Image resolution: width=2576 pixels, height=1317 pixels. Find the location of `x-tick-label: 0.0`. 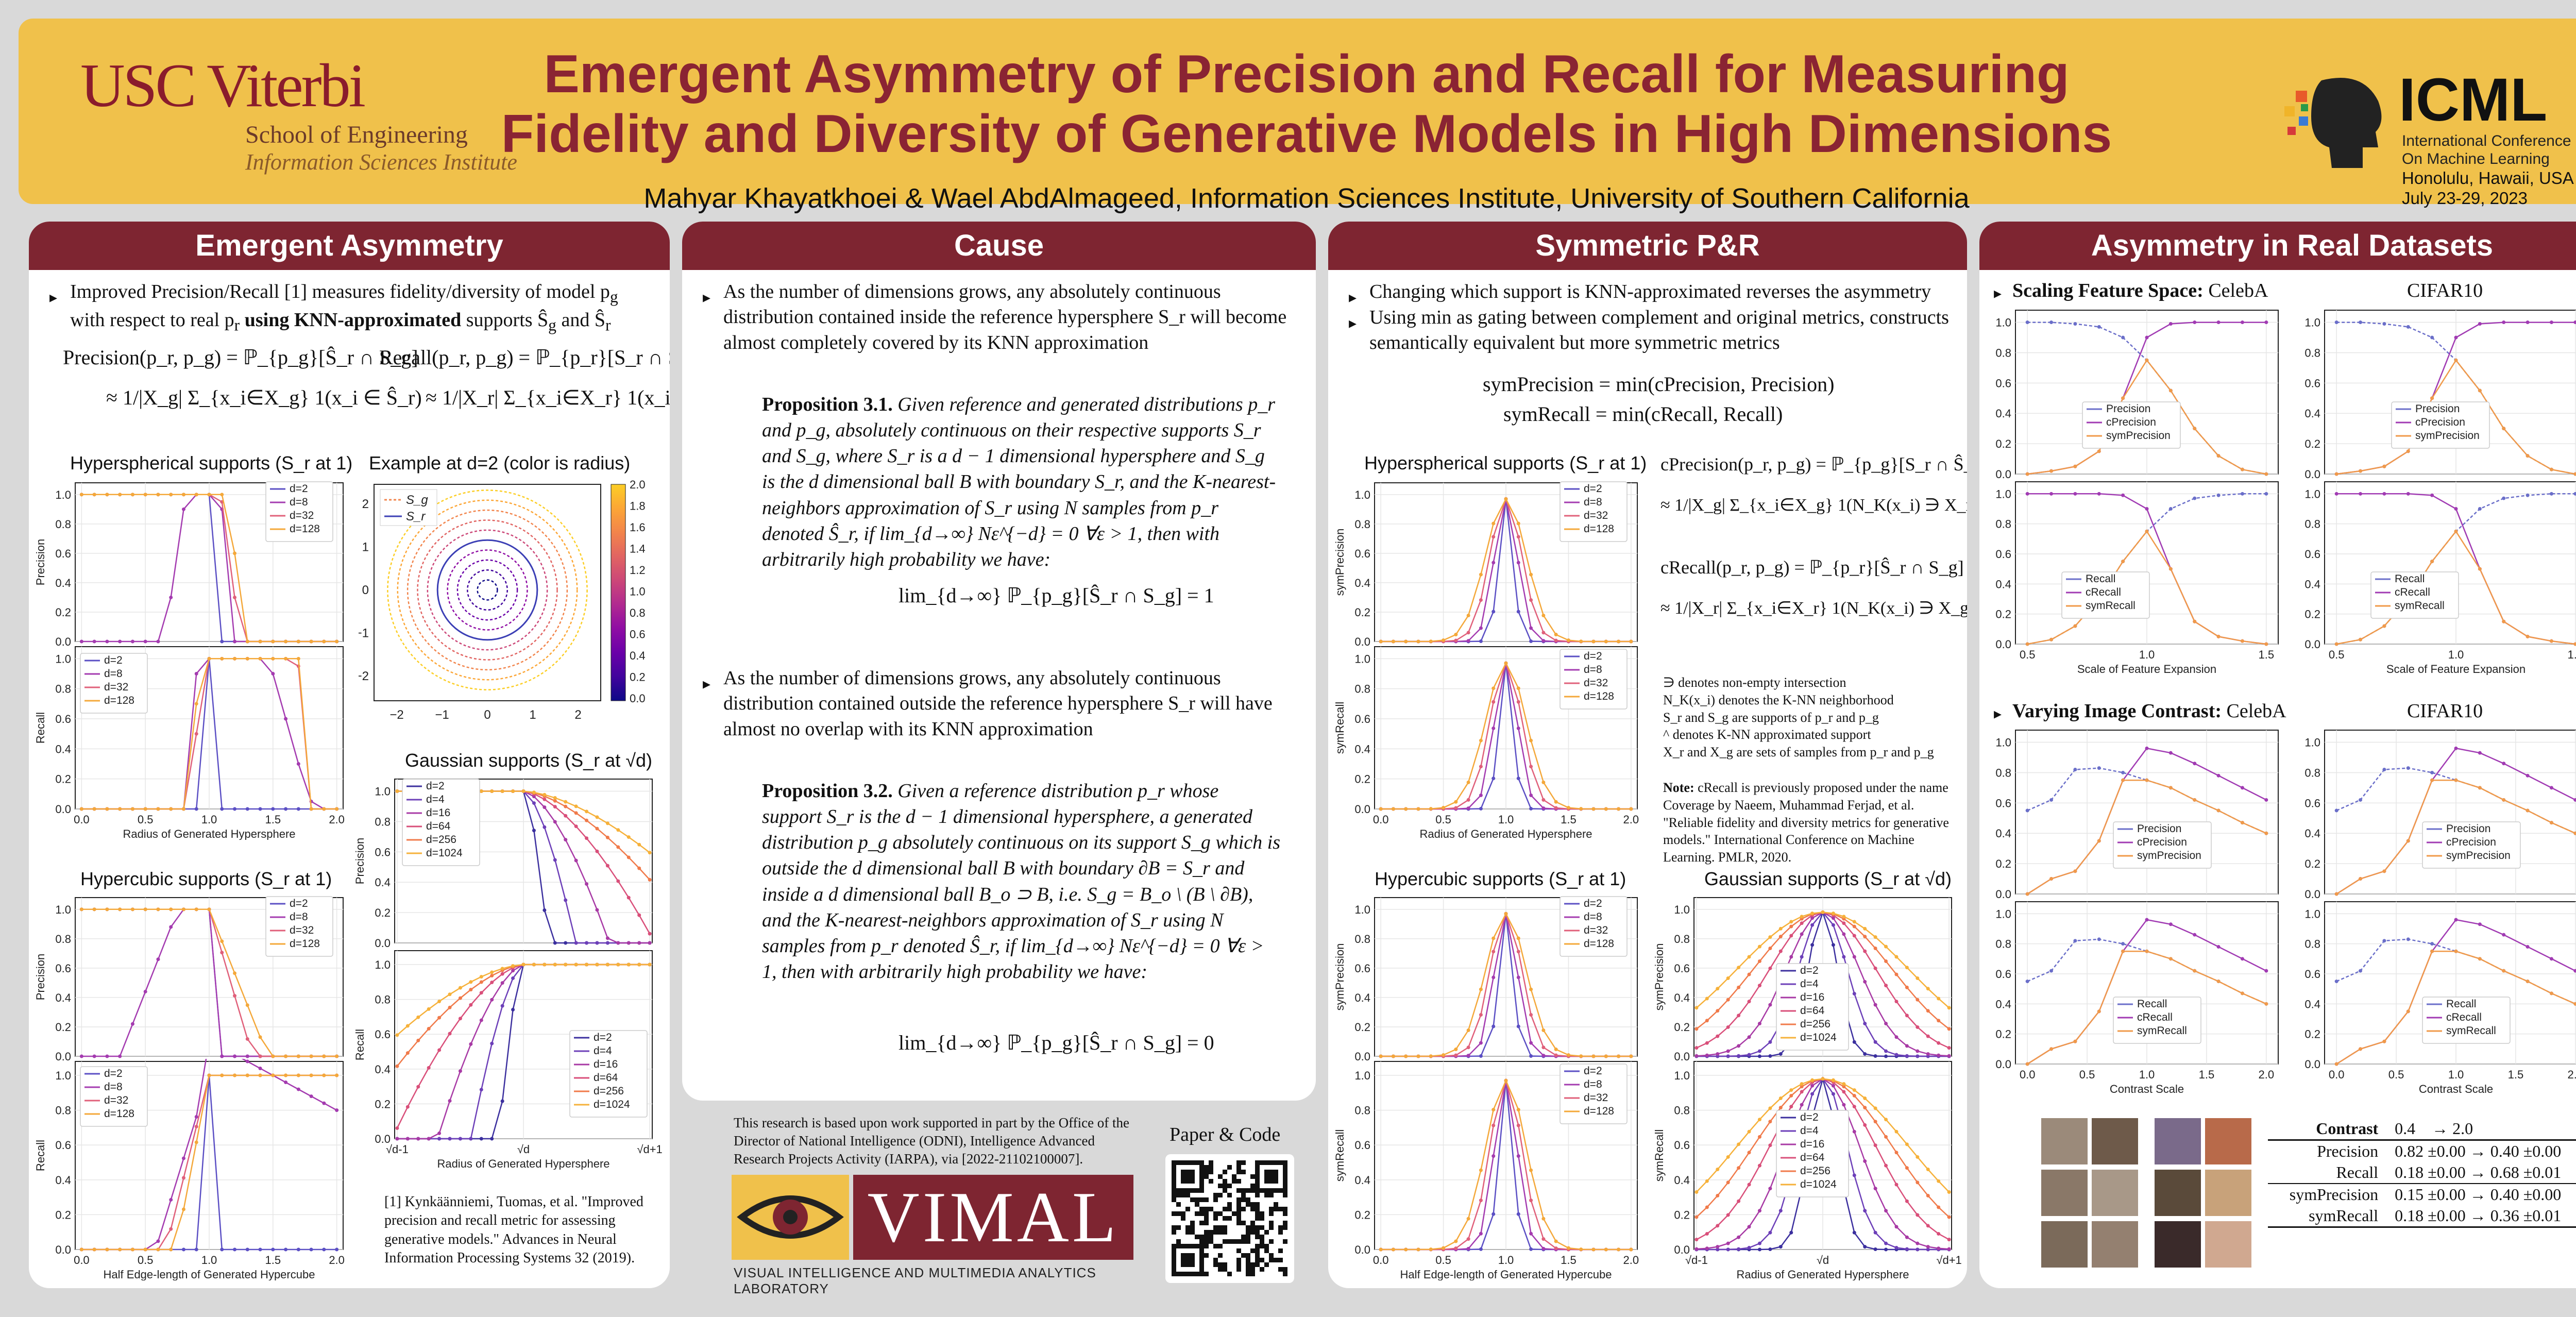

x-tick-label: 0.0 is located at coordinates (1381, 1261).